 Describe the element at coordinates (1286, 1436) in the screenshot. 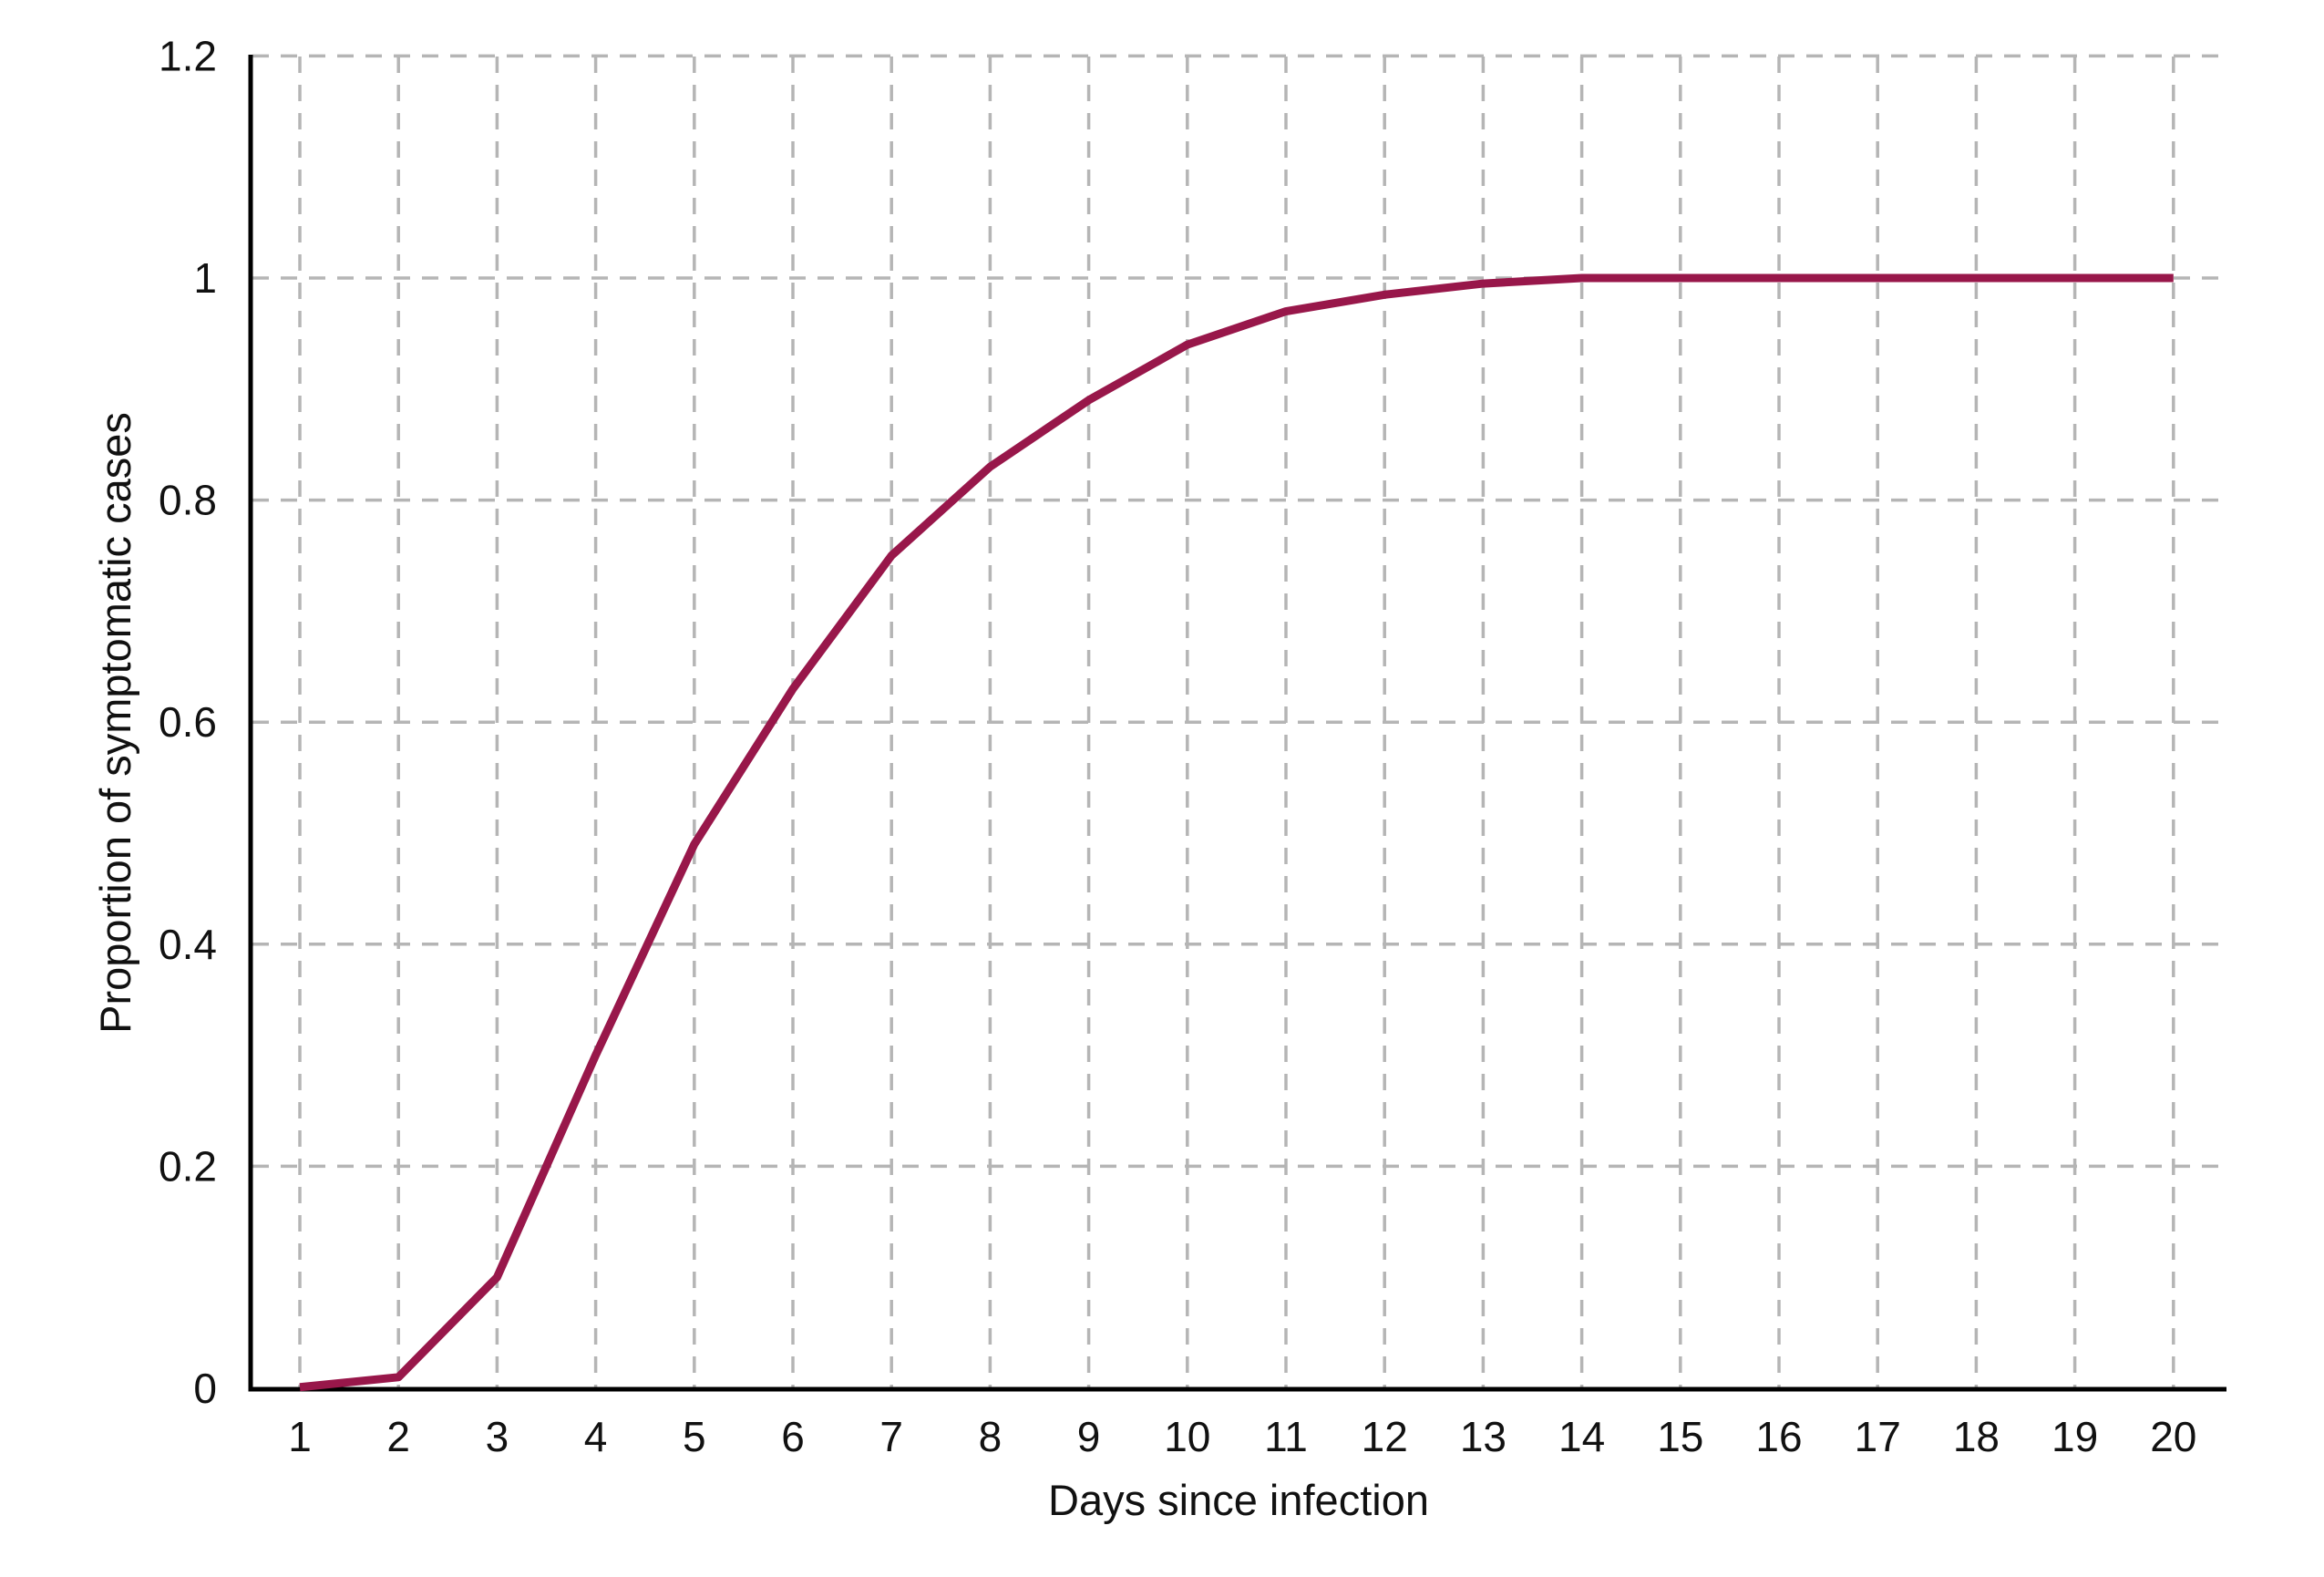

I see `x-tick-label-11: 11` at that location.